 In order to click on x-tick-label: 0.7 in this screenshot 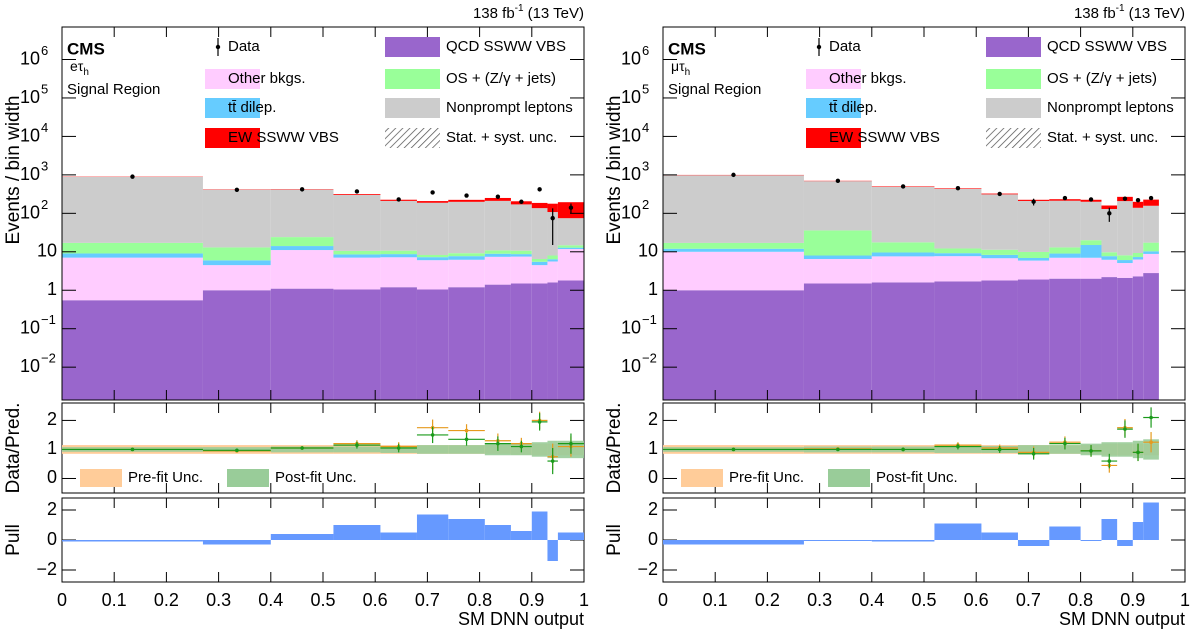, I will do `click(427, 600)`.